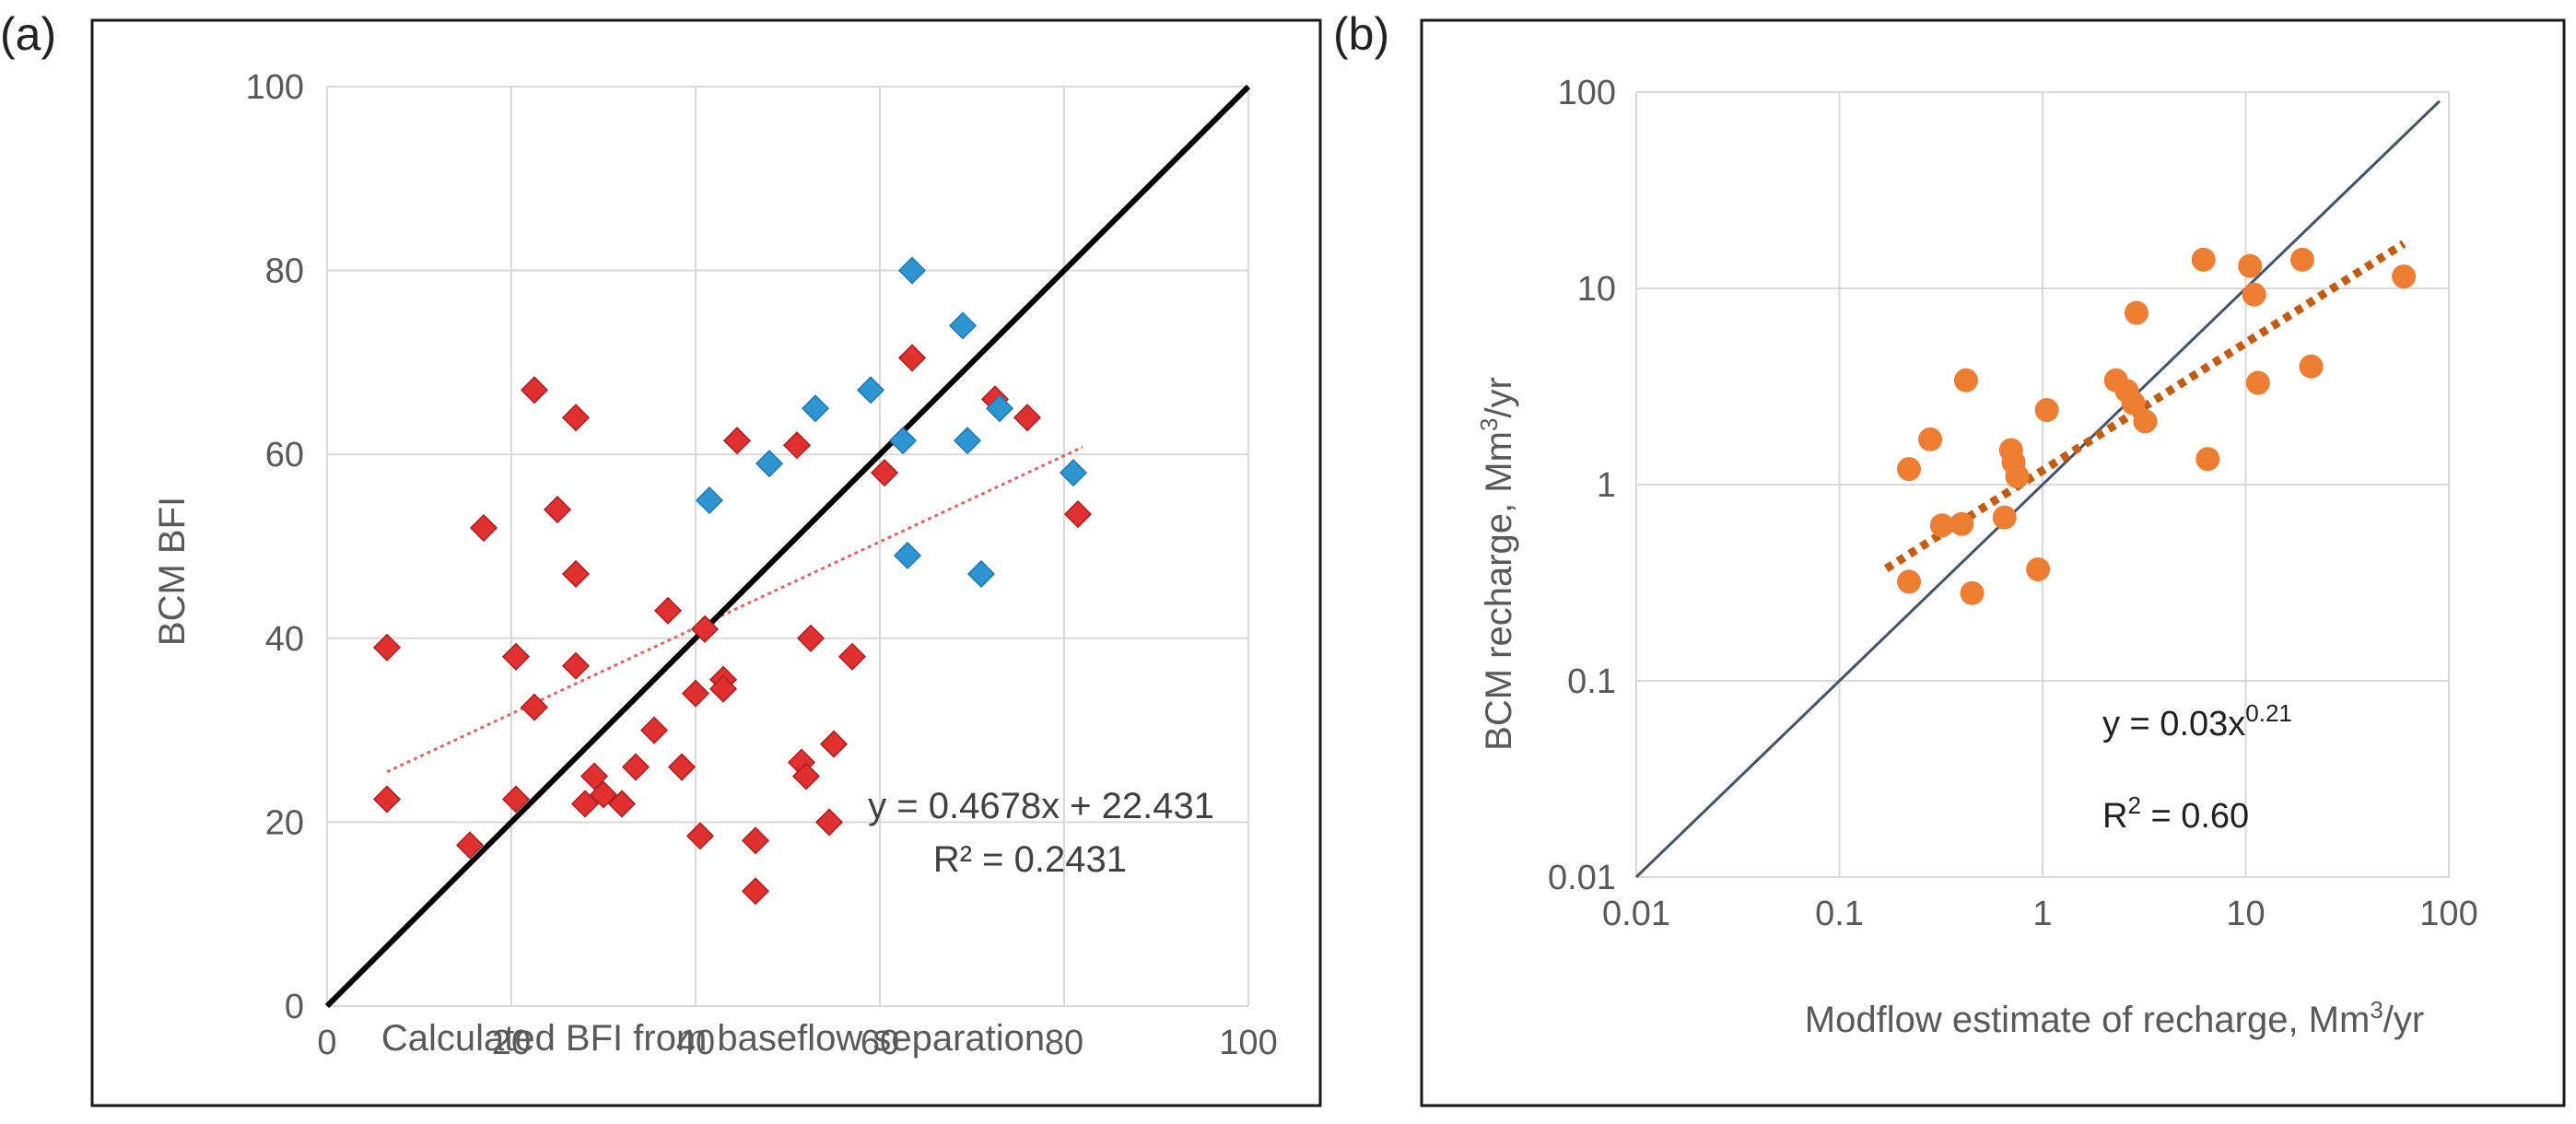  What do you see at coordinates (294, 1007) in the screenshot?
I see `panel-a-y-tick-label: 0` at bounding box center [294, 1007].